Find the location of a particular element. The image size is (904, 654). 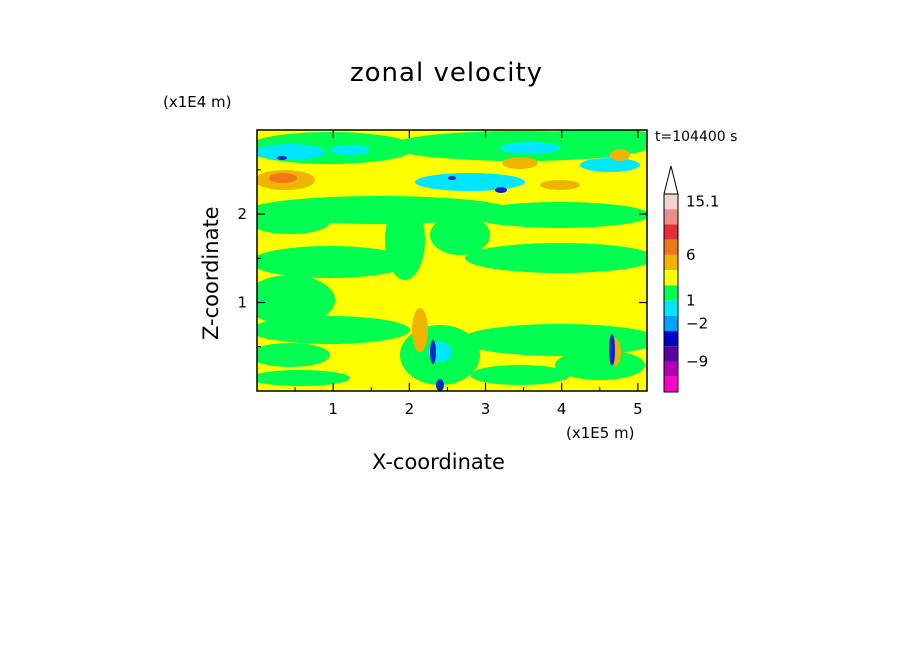

colorbar-label-0: 15.1 is located at coordinates (702, 202).